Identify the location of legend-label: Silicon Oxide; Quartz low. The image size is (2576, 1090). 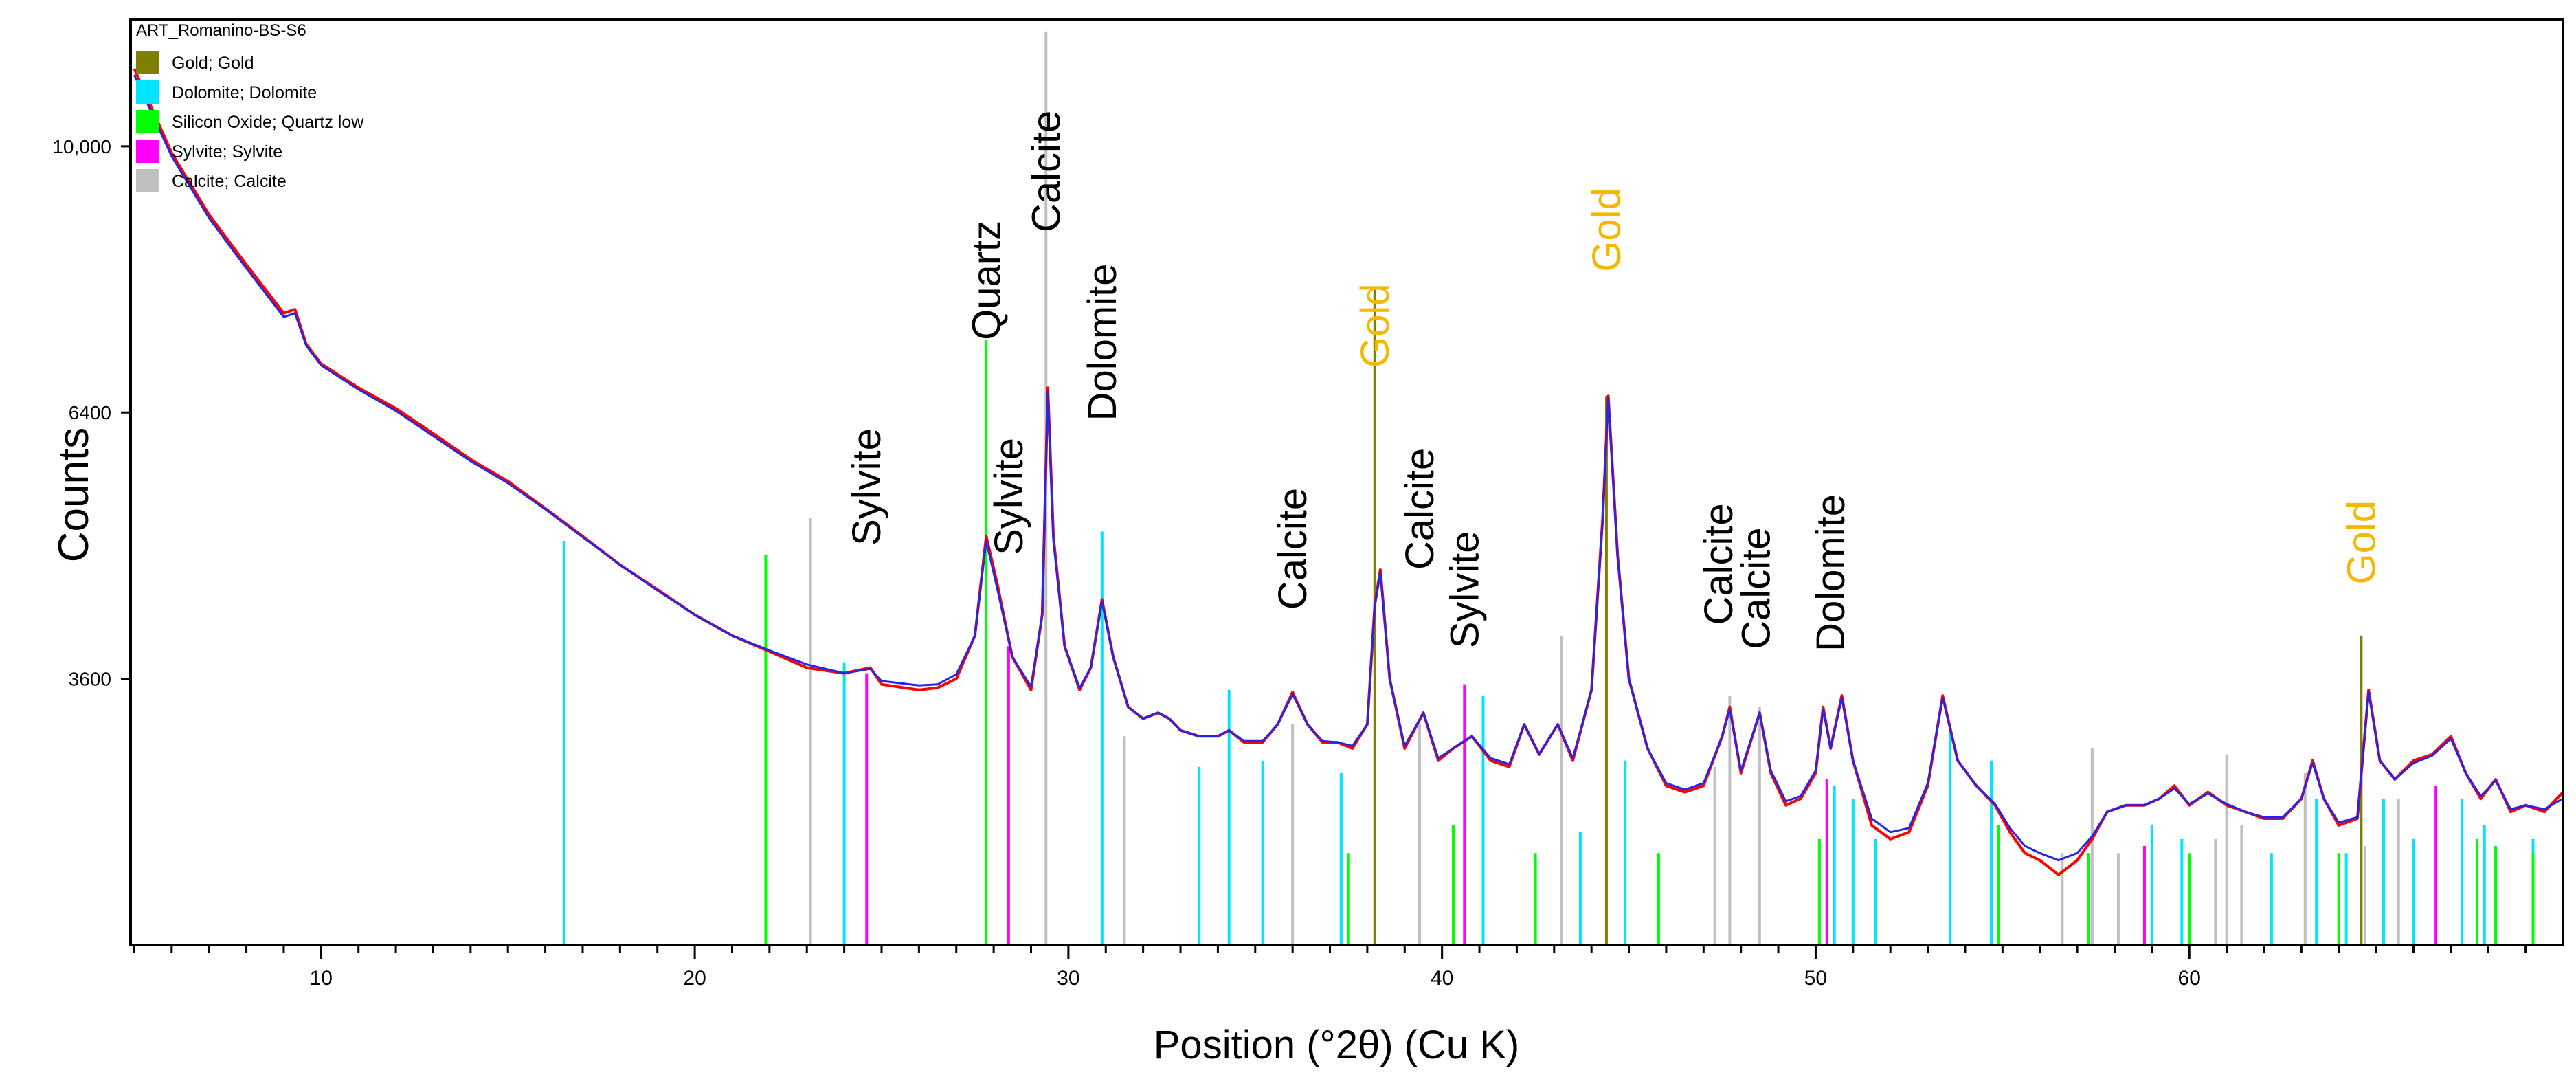
(268, 122).